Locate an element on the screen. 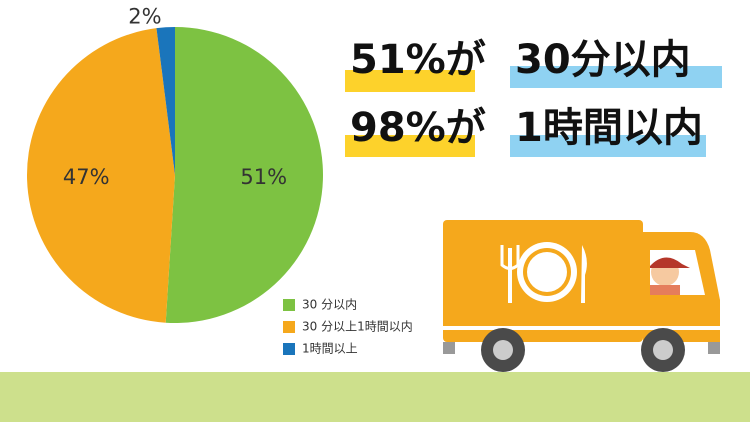 Image resolution: width=750 pixels, height=422 pixels. legend-label: 1時間以上 is located at coordinates (330, 349).